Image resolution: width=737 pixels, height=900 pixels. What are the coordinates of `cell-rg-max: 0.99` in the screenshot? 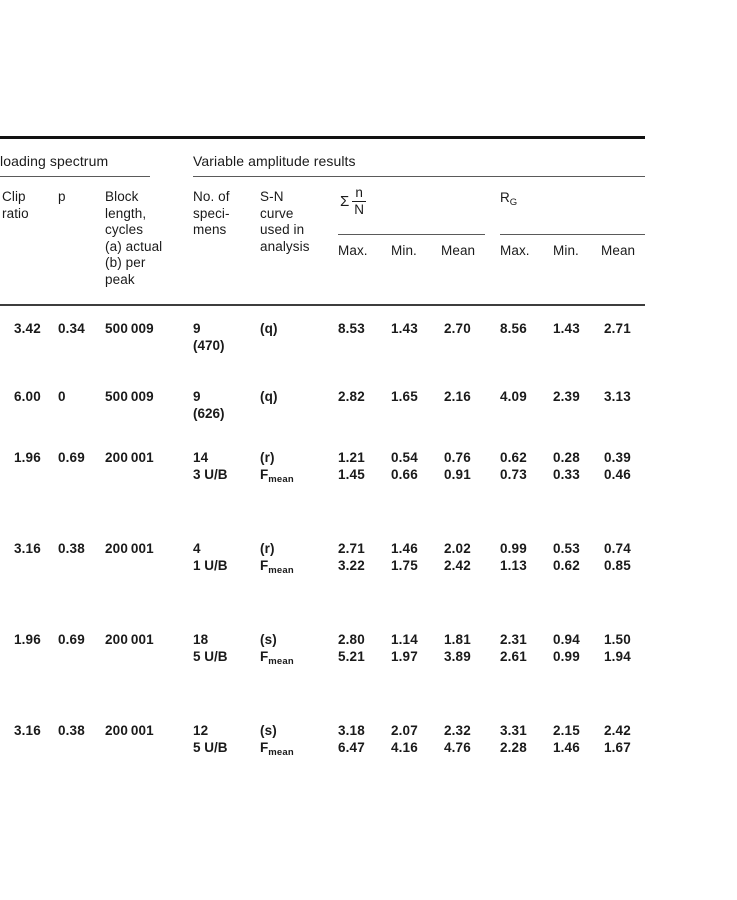 It's located at (513, 548).